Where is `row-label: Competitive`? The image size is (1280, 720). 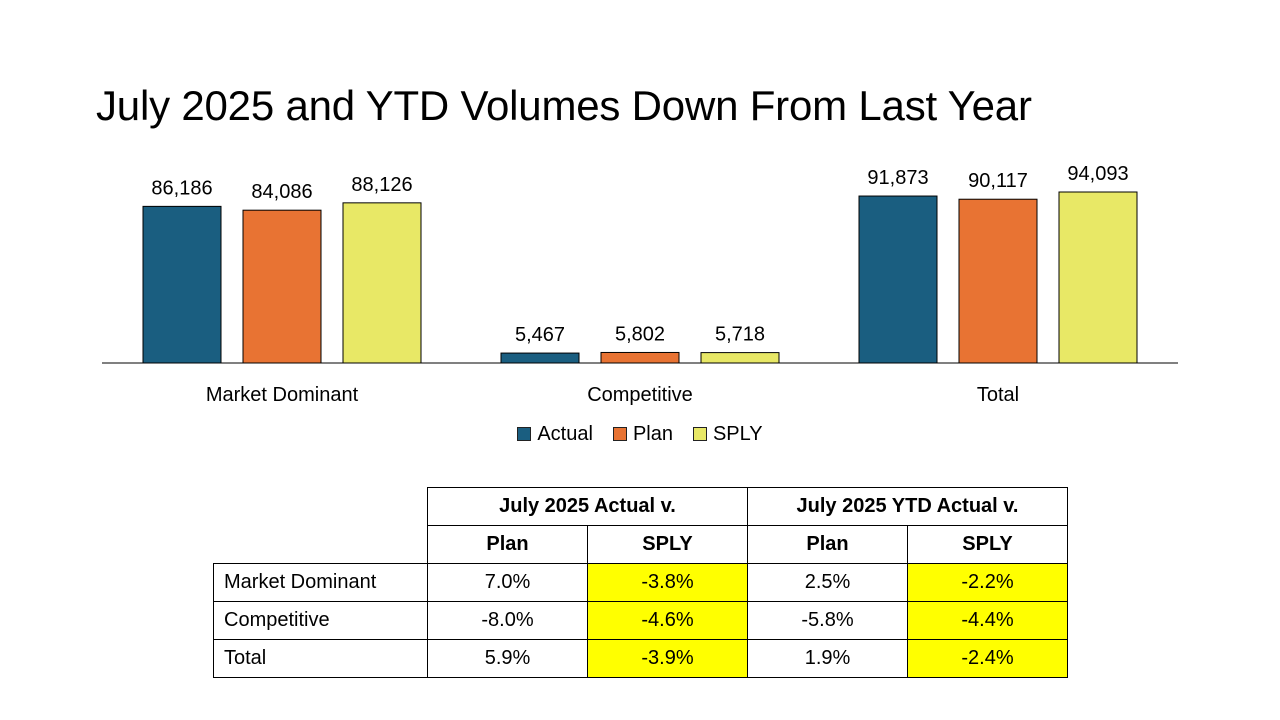 row-label: Competitive is located at coordinates (320, 620).